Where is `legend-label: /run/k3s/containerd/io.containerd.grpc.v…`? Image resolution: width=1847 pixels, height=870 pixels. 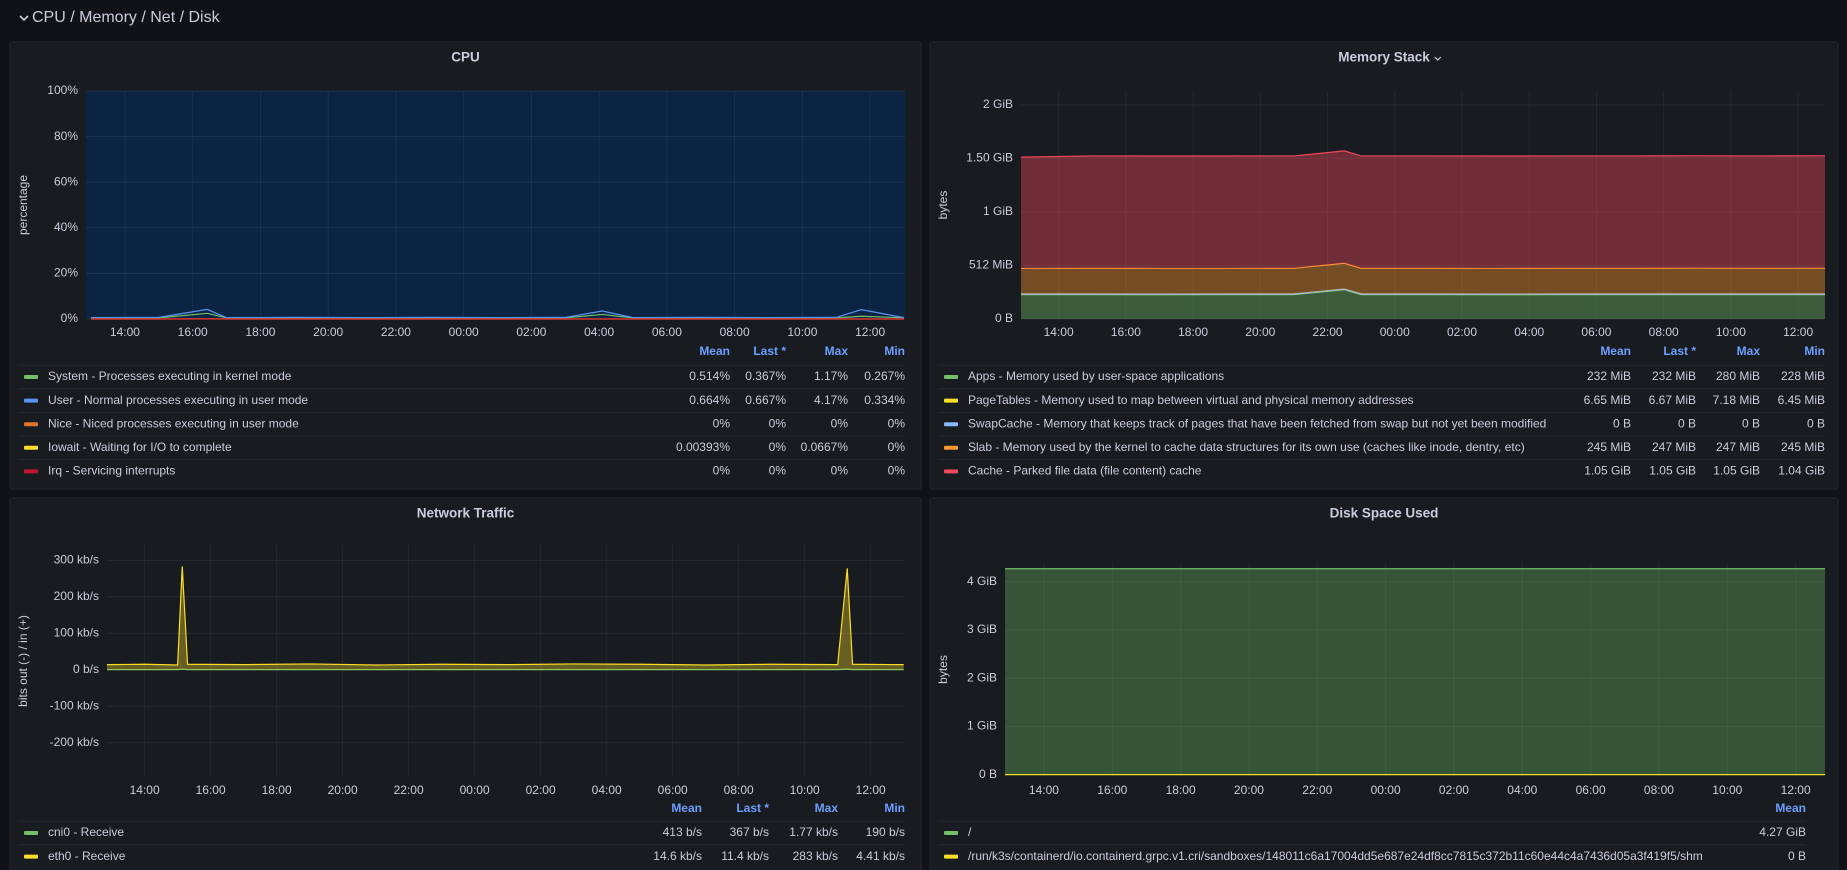 legend-label: /run/k3s/containerd/io.containerd.grpc.v… is located at coordinates (1335, 856).